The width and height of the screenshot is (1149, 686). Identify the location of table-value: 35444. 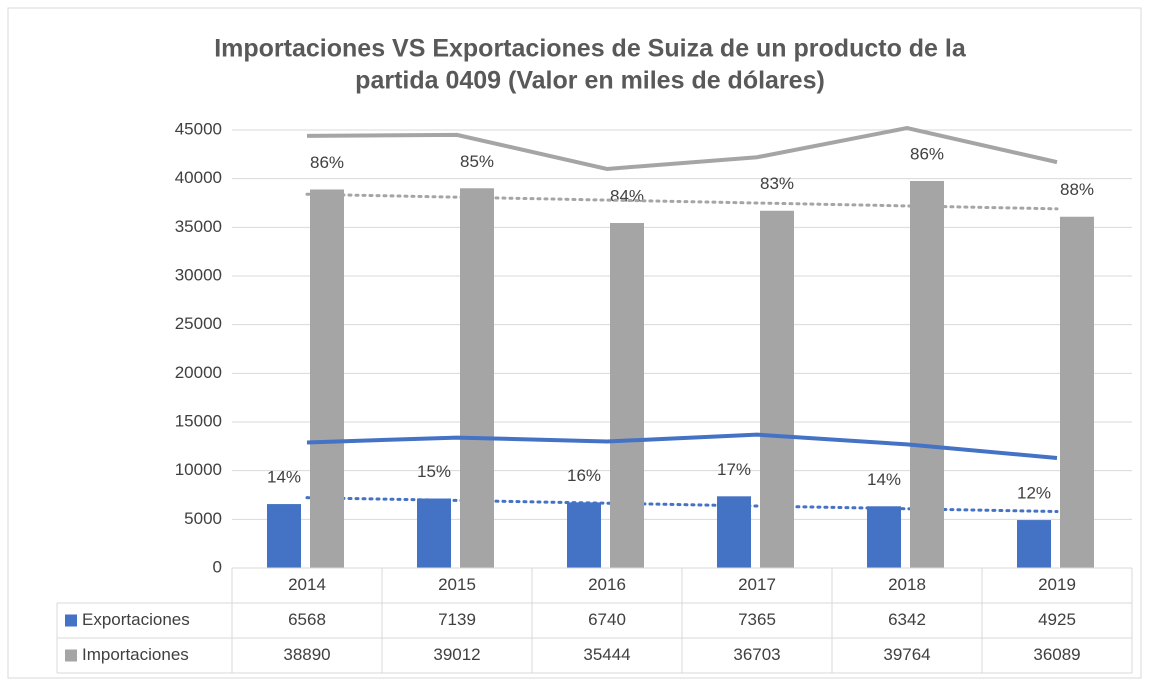
(606, 654).